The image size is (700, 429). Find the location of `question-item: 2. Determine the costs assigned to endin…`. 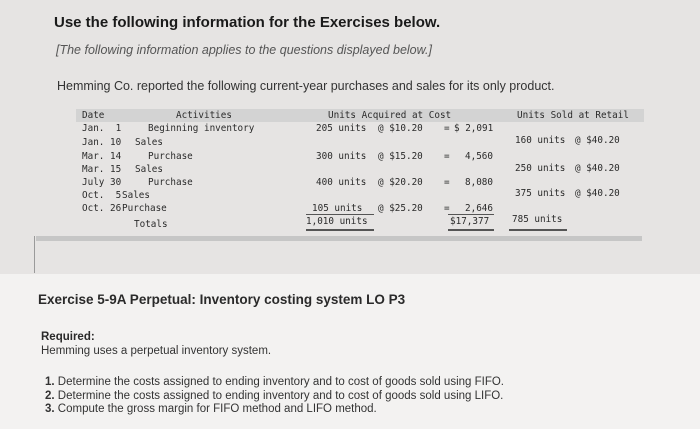

question-item: 2. Determine the costs assigned to endin… is located at coordinates (274, 396).